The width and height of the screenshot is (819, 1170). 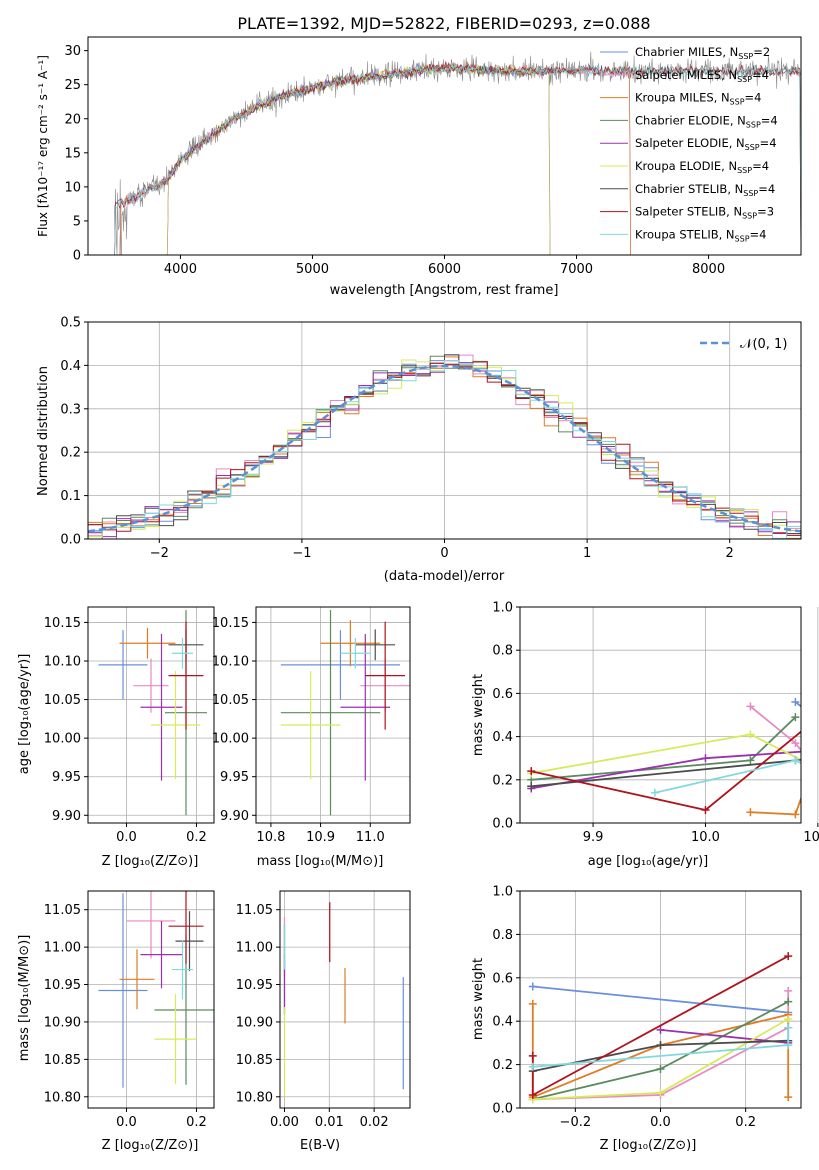 What do you see at coordinates (270, 837) in the screenshot?
I see `age_vs_mass-xtick-label: 10.8` at bounding box center [270, 837].